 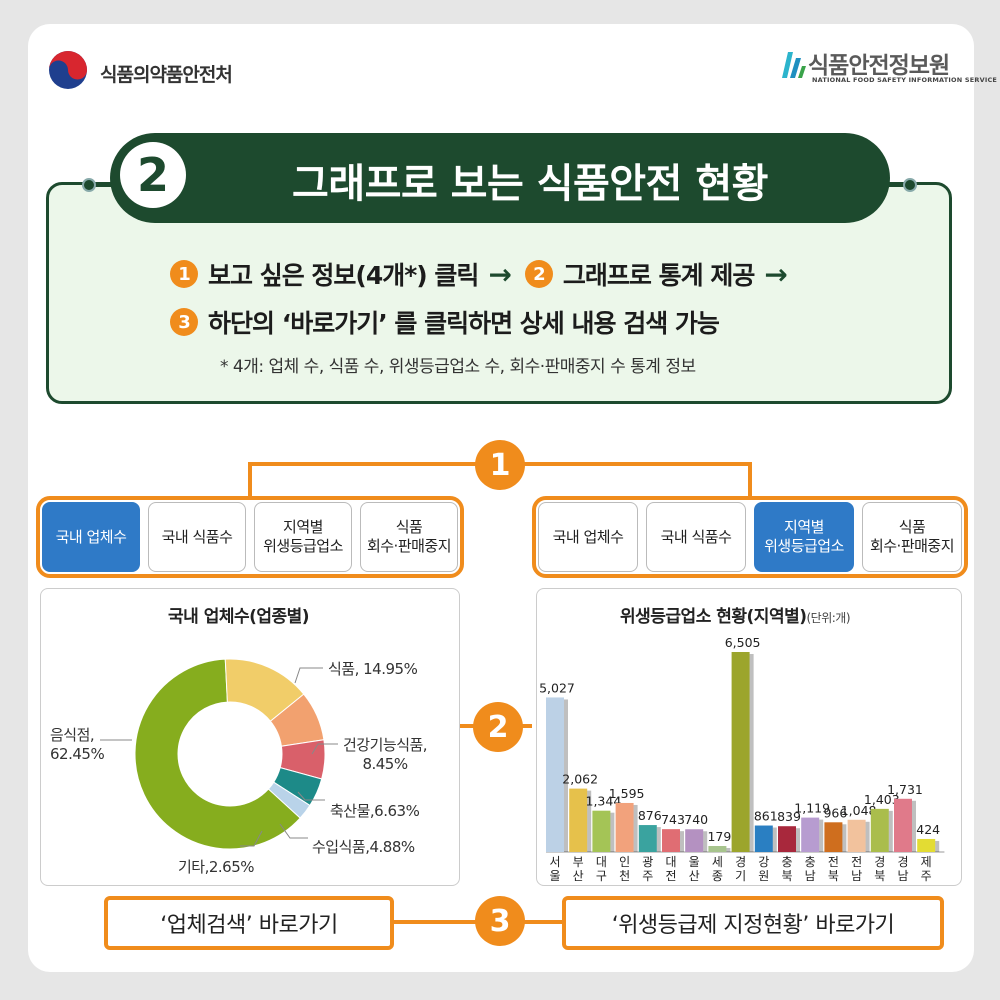 What do you see at coordinates (500, 465) in the screenshot?
I see `marker-1: 1` at bounding box center [500, 465].